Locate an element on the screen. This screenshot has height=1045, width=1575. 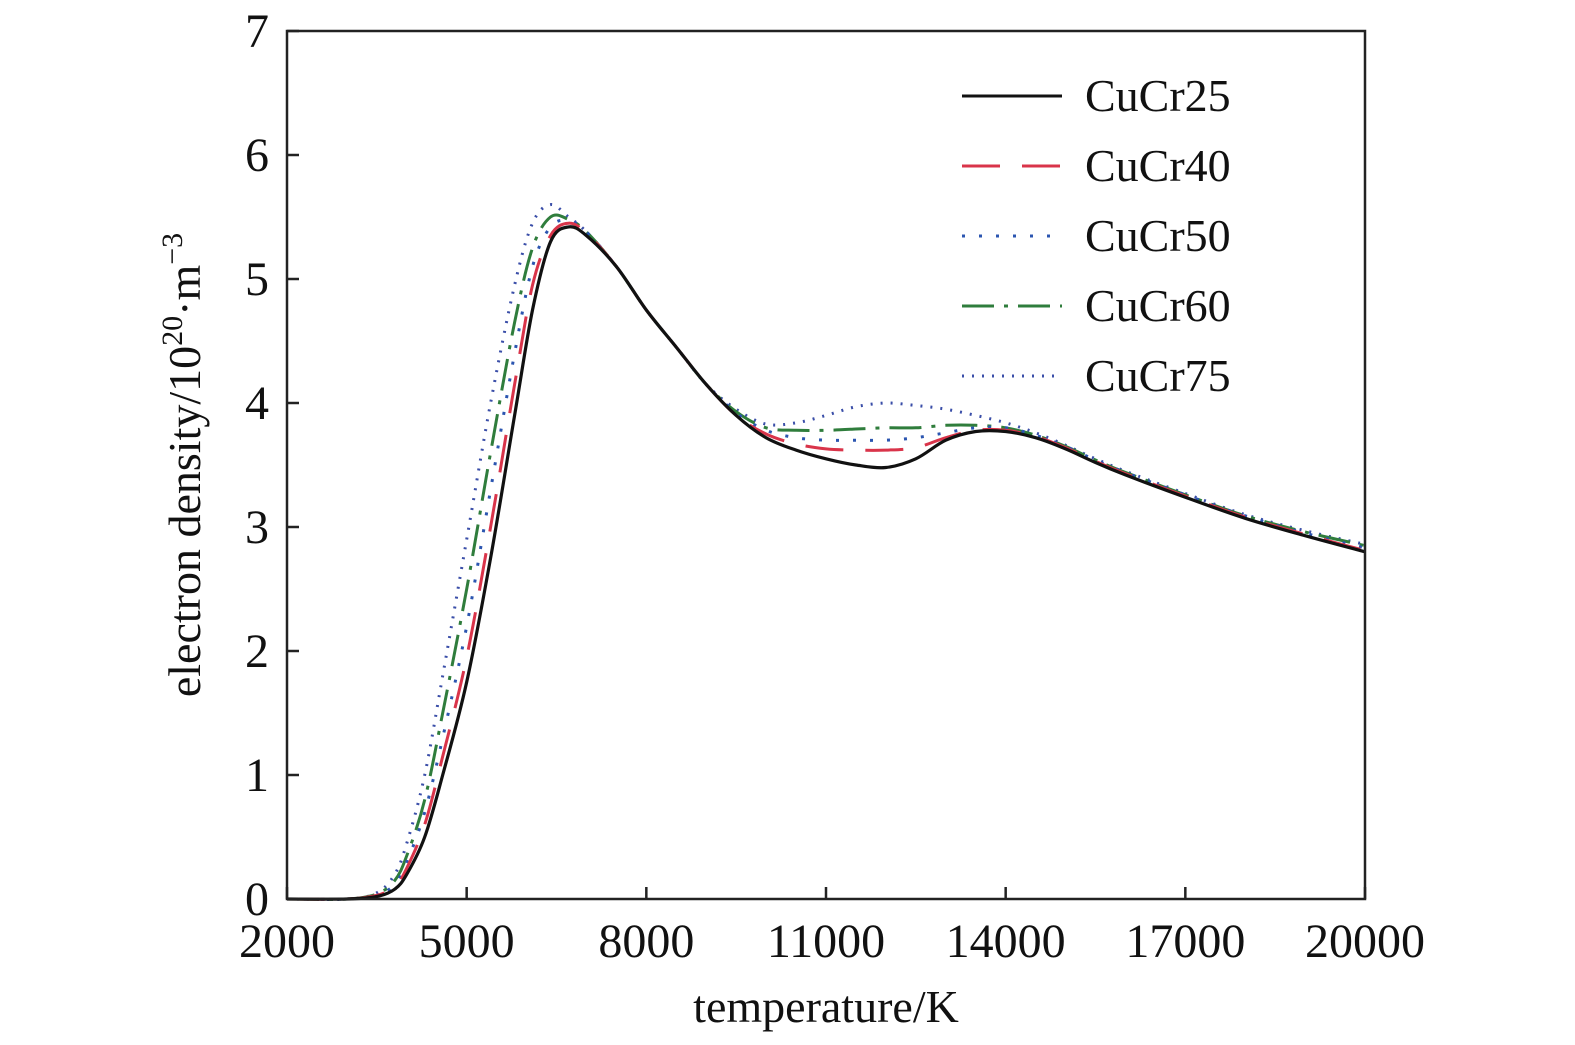
y-tick-label: 0 is located at coordinates (257, 899).